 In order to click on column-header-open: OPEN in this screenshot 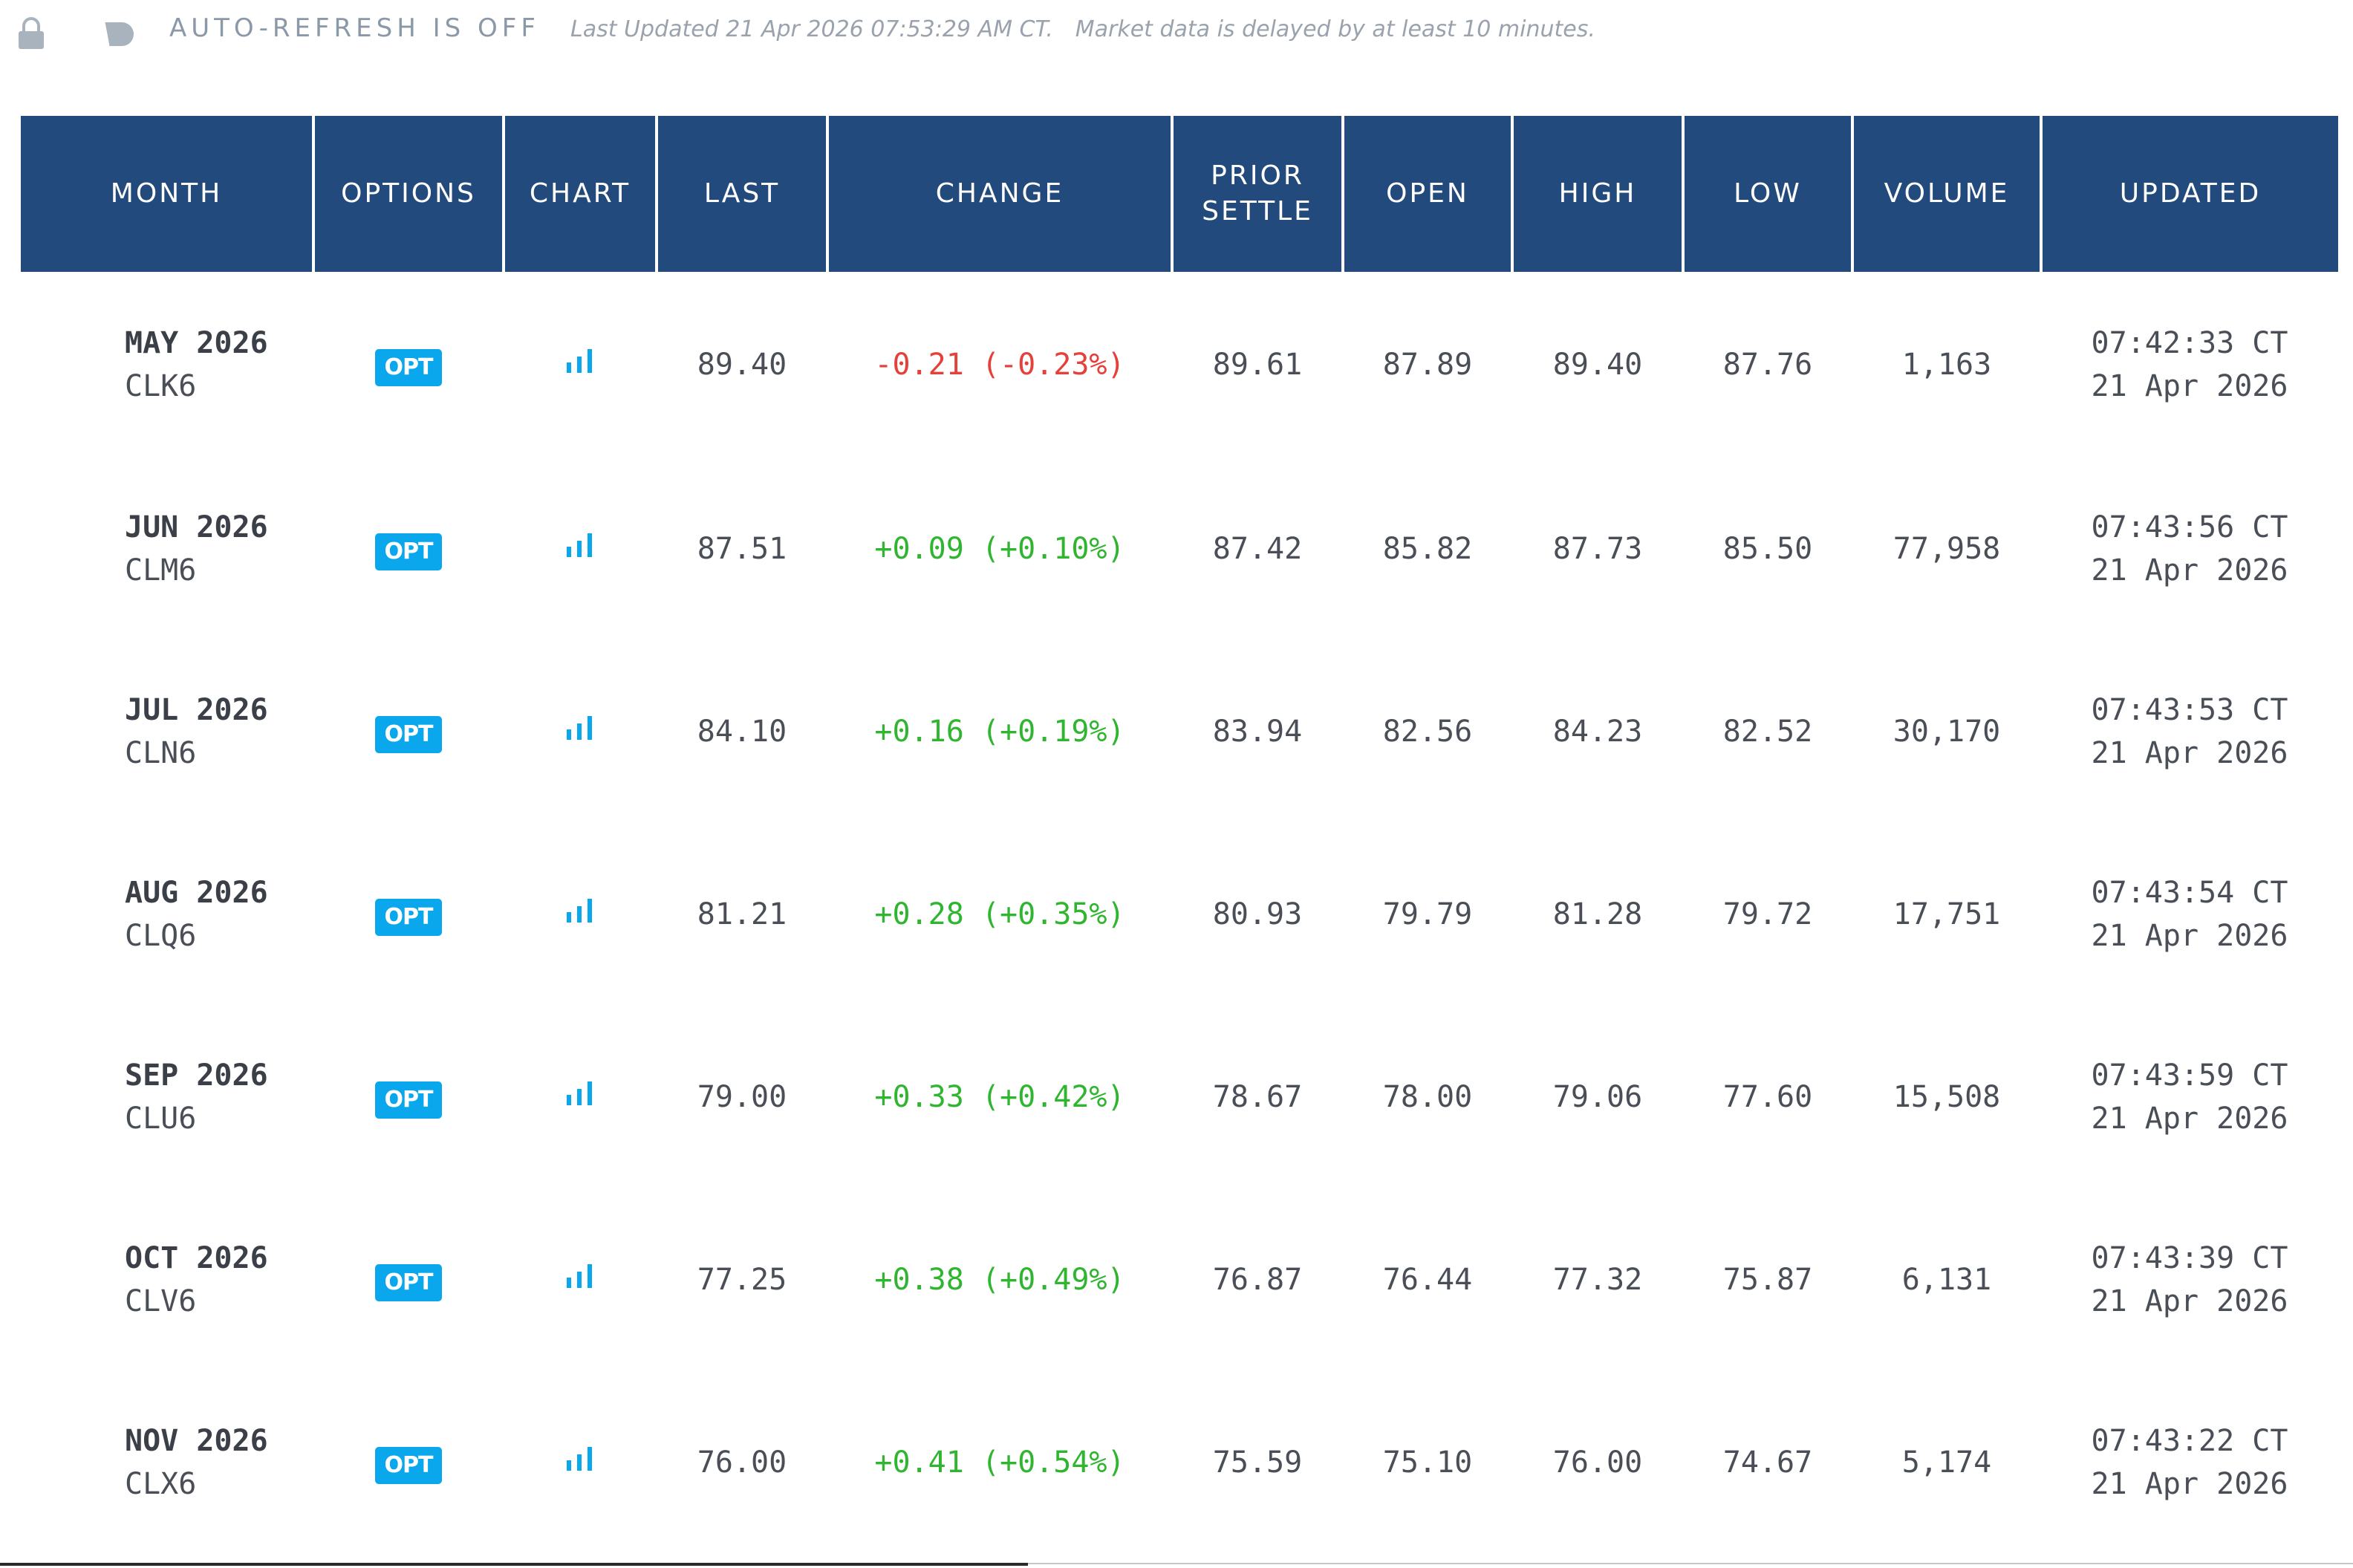, I will do `click(1427, 194)`.